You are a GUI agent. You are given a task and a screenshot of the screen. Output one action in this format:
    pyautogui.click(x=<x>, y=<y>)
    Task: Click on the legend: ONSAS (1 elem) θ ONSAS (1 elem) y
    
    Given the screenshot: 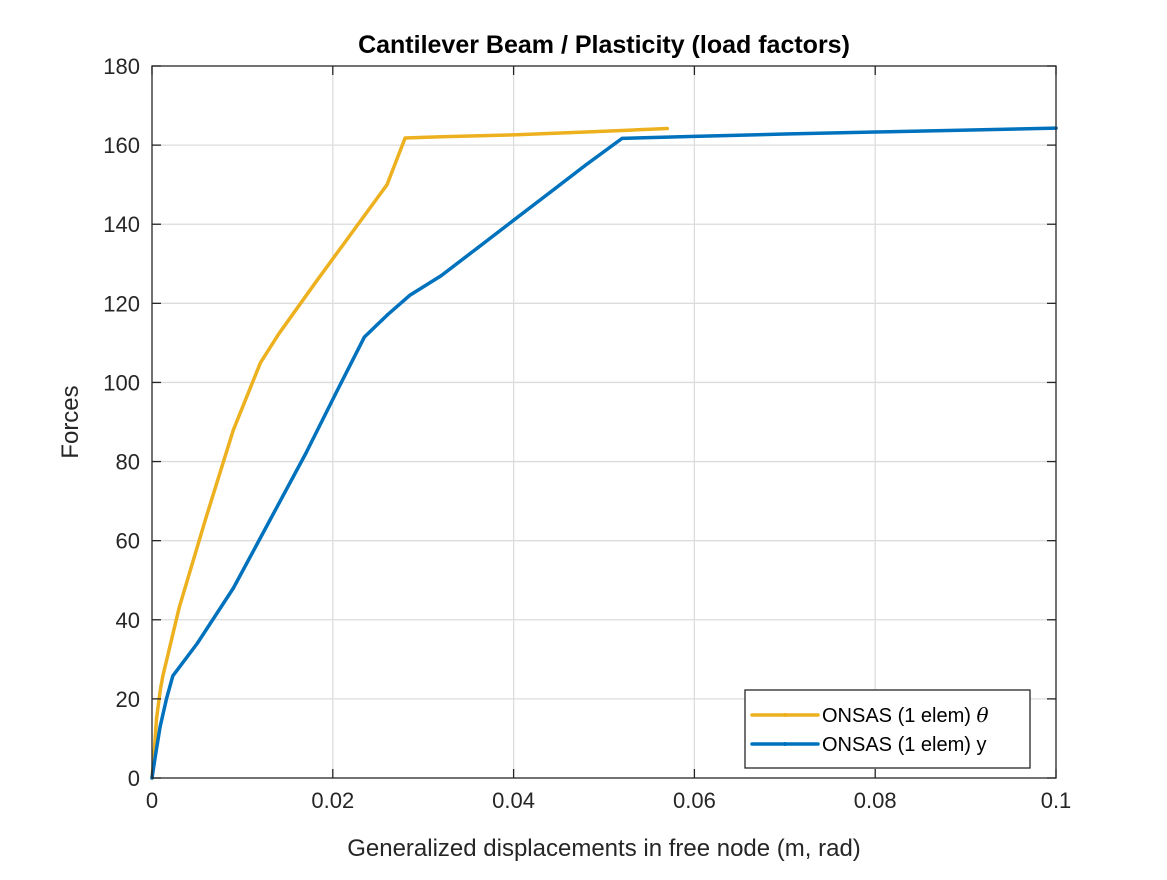 What is the action you would take?
    pyautogui.click(x=887, y=729)
    